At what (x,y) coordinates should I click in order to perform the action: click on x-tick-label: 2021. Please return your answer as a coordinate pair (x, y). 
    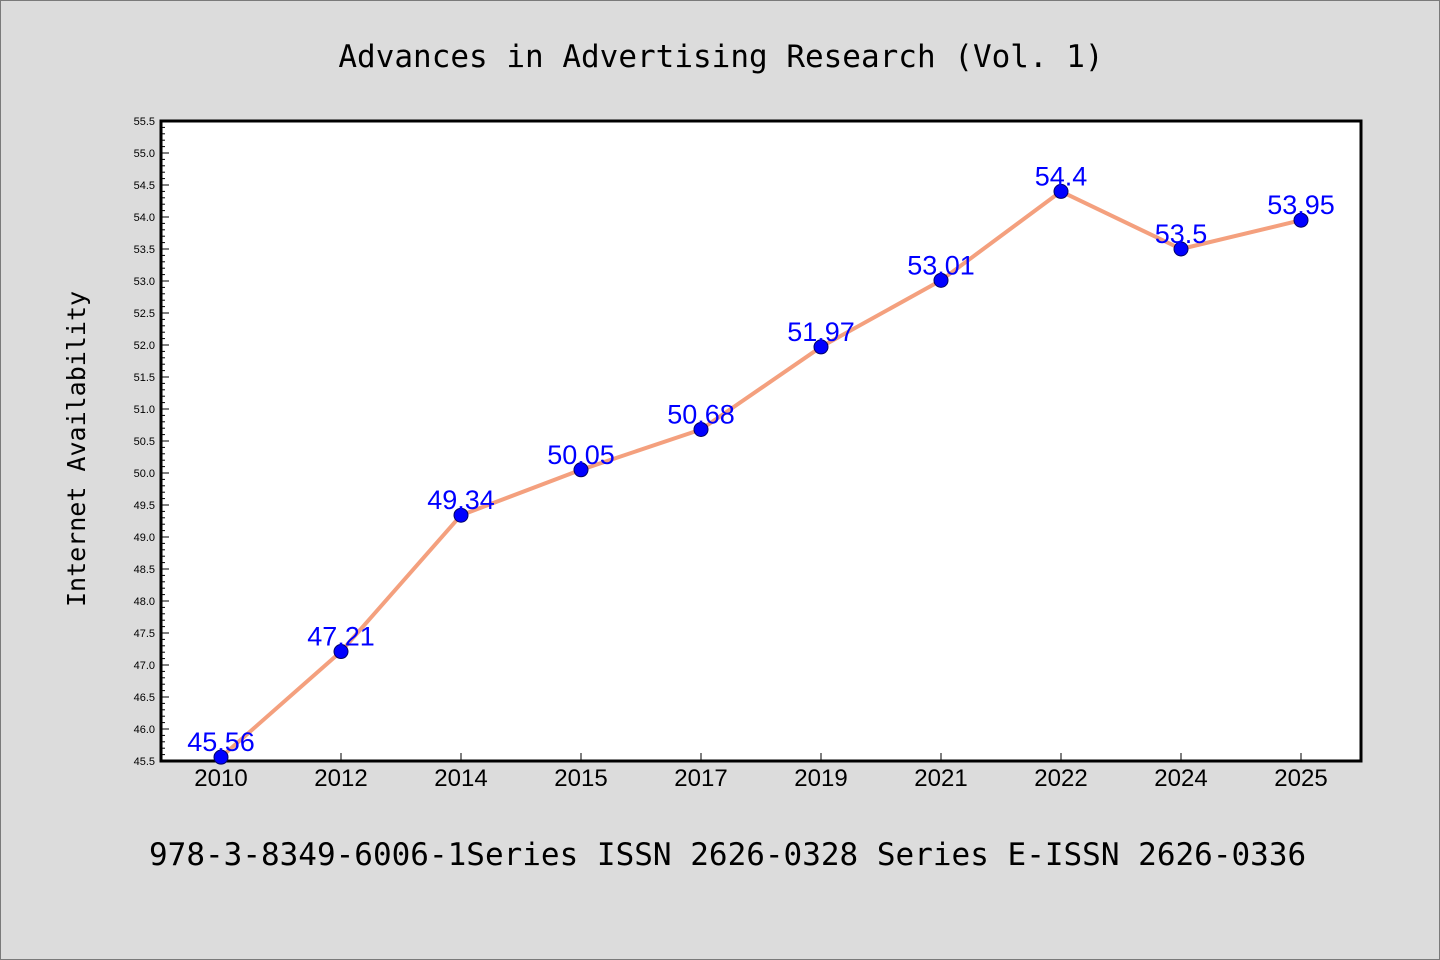
    Looking at the image, I should click on (940, 778).